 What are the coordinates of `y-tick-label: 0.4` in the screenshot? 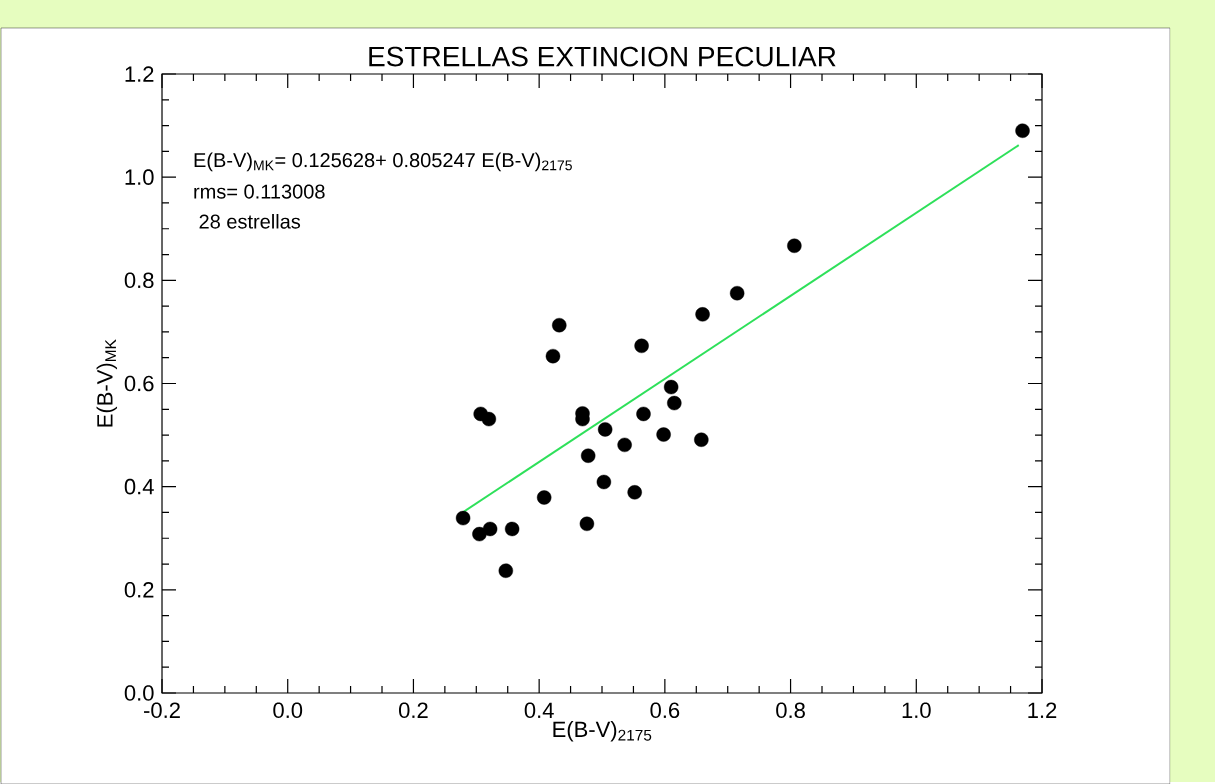 It's located at (139, 486).